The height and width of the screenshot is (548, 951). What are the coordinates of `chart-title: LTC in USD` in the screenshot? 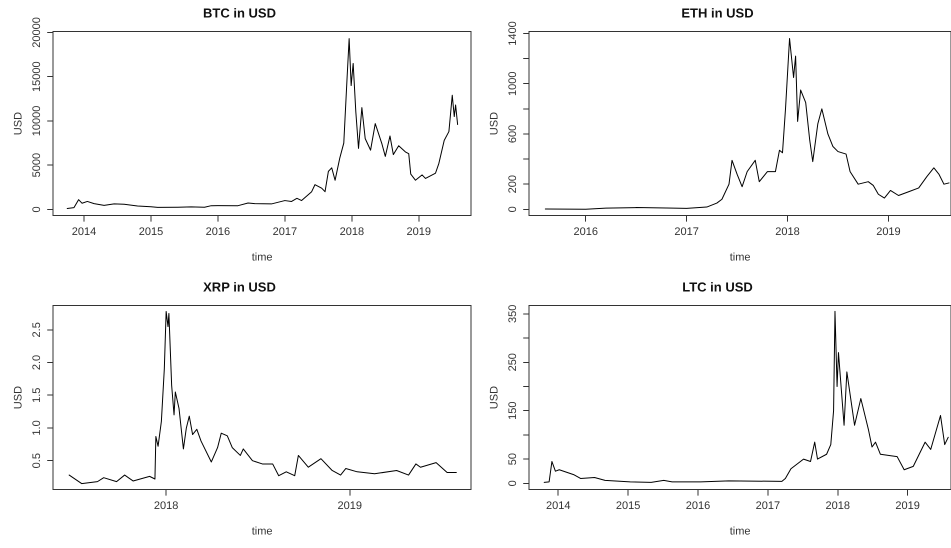 It's located at (717, 286).